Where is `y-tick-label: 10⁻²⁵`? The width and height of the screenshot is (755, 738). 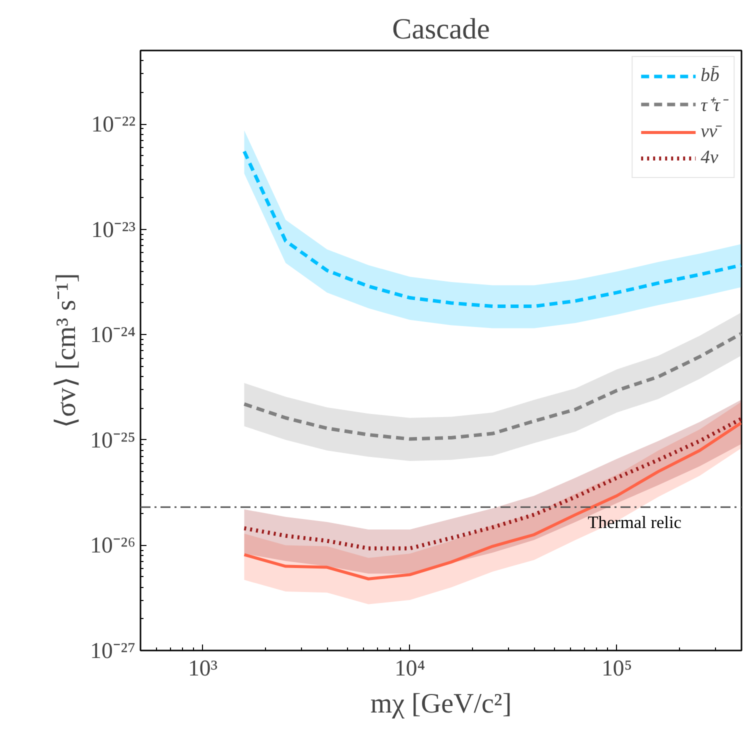
y-tick-label: 10⁻²⁵ is located at coordinates (113, 439).